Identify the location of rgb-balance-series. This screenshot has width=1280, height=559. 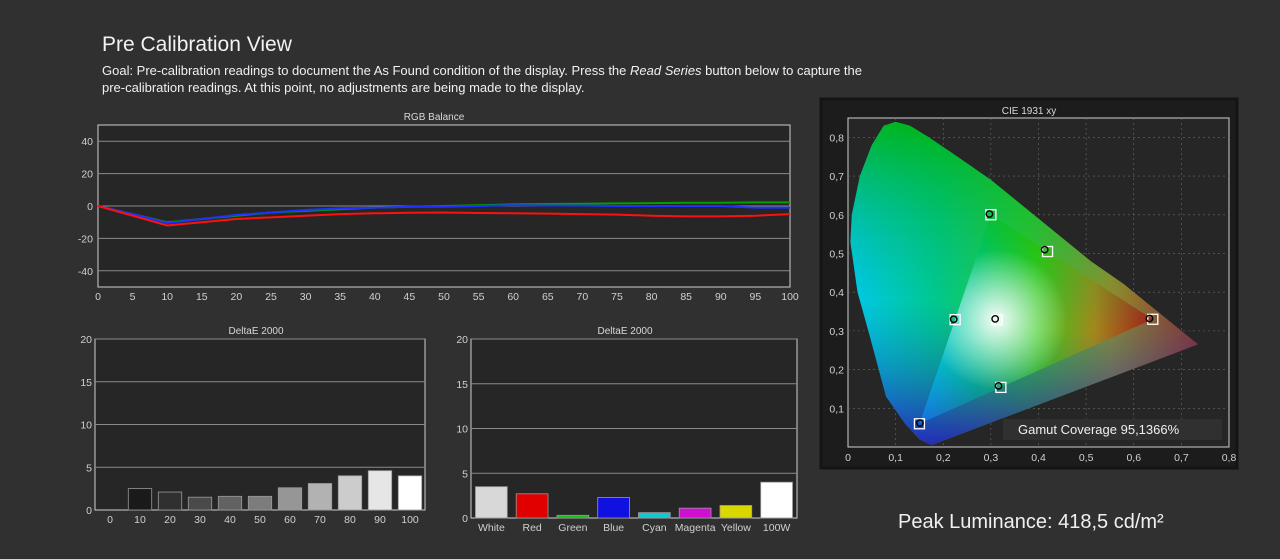
(444, 214).